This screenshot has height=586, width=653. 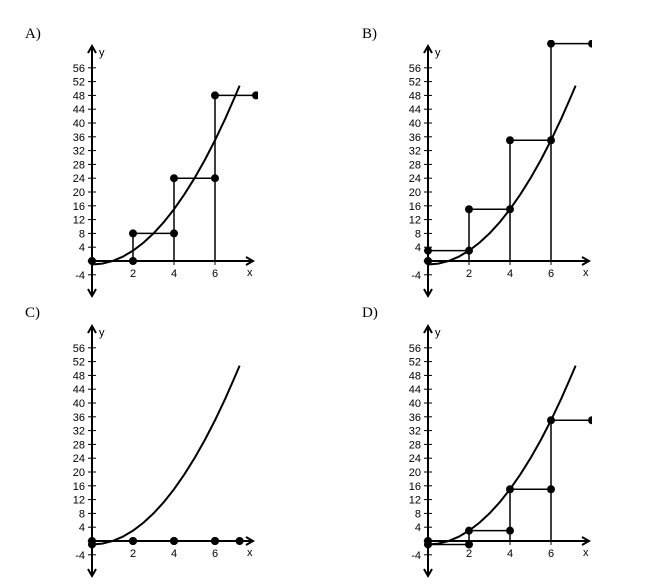 I want to click on panel-label: D), so click(x=370, y=313).